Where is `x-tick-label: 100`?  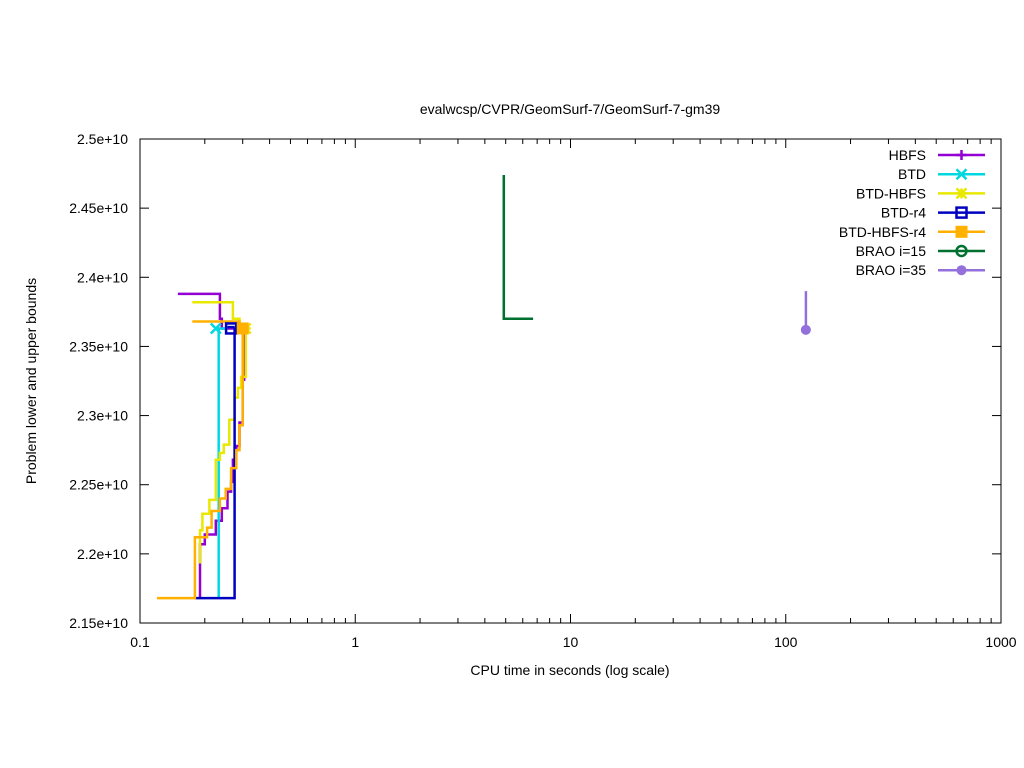 x-tick-label: 100 is located at coordinates (786, 642).